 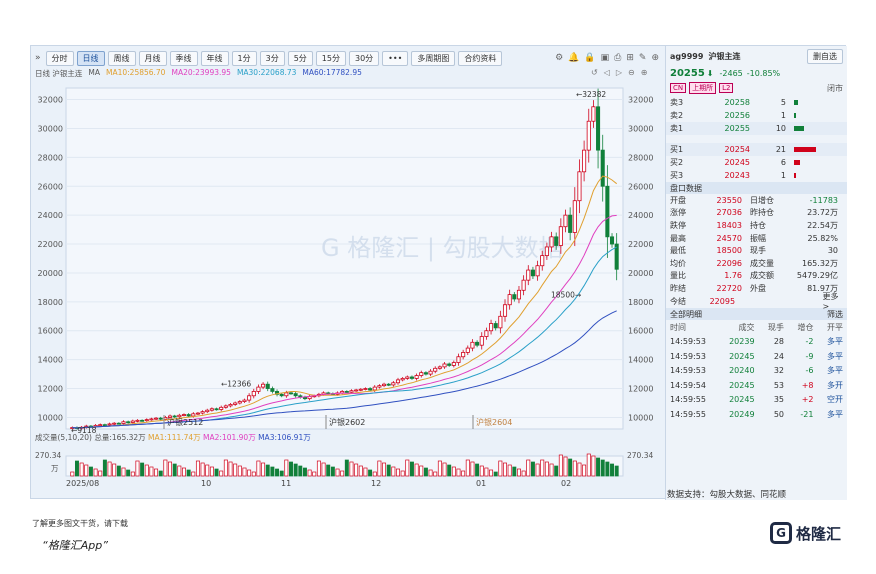 What do you see at coordinates (244, 58) in the screenshot?
I see `period-button-6: 1分` at bounding box center [244, 58].